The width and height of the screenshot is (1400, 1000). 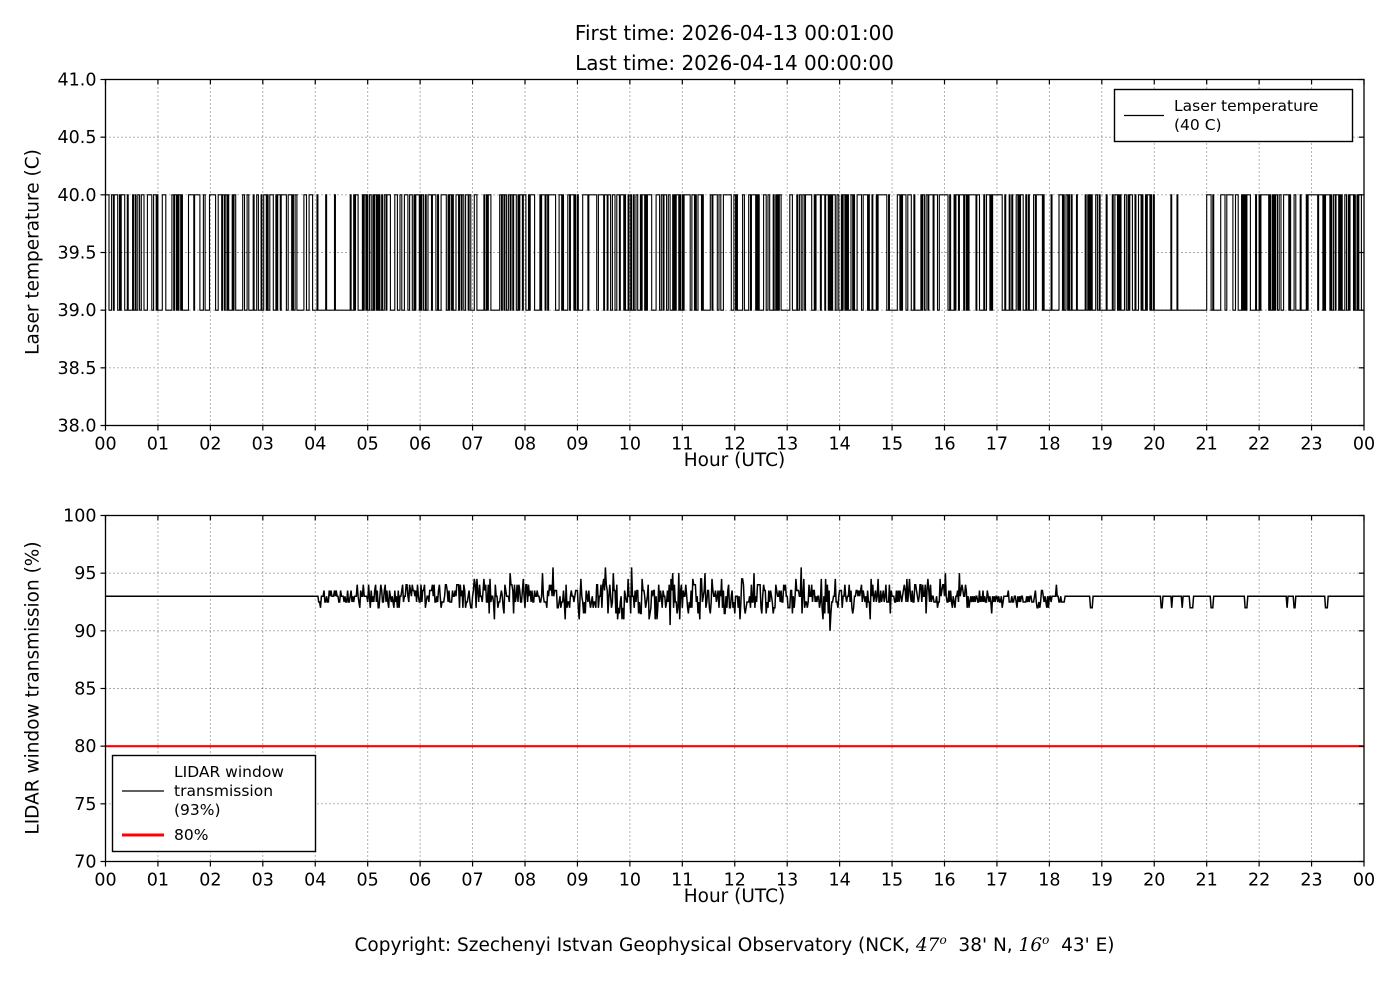 What do you see at coordinates (982, 945) in the screenshot?
I see `latitude-minutes: 38' N,` at bounding box center [982, 945].